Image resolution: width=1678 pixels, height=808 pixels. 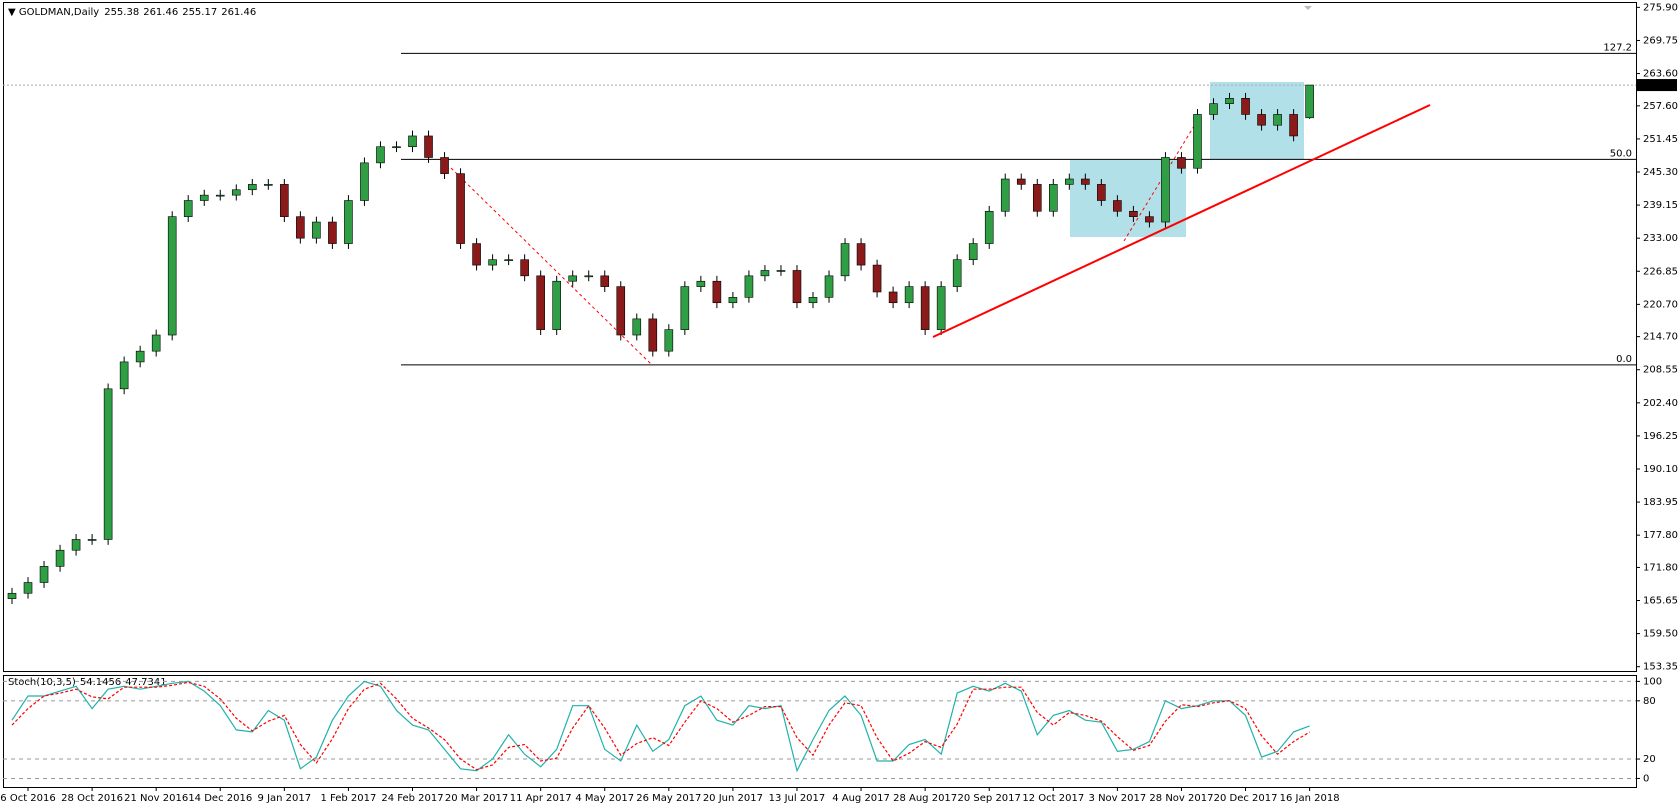 What do you see at coordinates (1621, 153) in the screenshot?
I see `fib-label: 50.0` at bounding box center [1621, 153].